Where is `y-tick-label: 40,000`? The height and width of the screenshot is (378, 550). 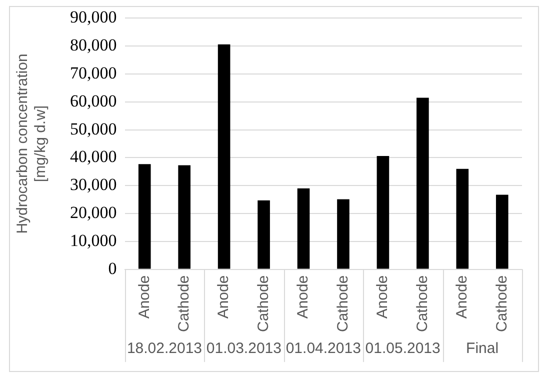 y-tick-label: 40,000 is located at coordinates (93, 156).